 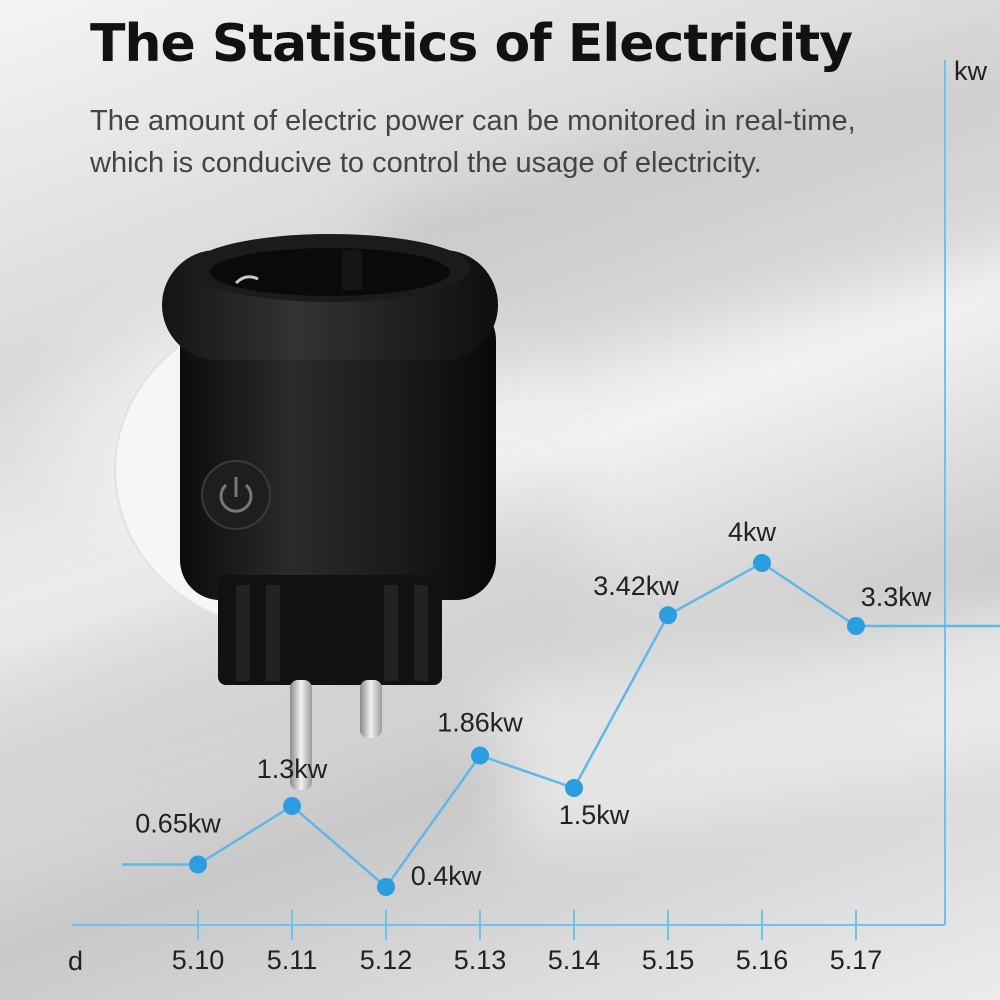 What do you see at coordinates (292, 769) in the screenshot?
I see `data-label: 1.3kw` at bounding box center [292, 769].